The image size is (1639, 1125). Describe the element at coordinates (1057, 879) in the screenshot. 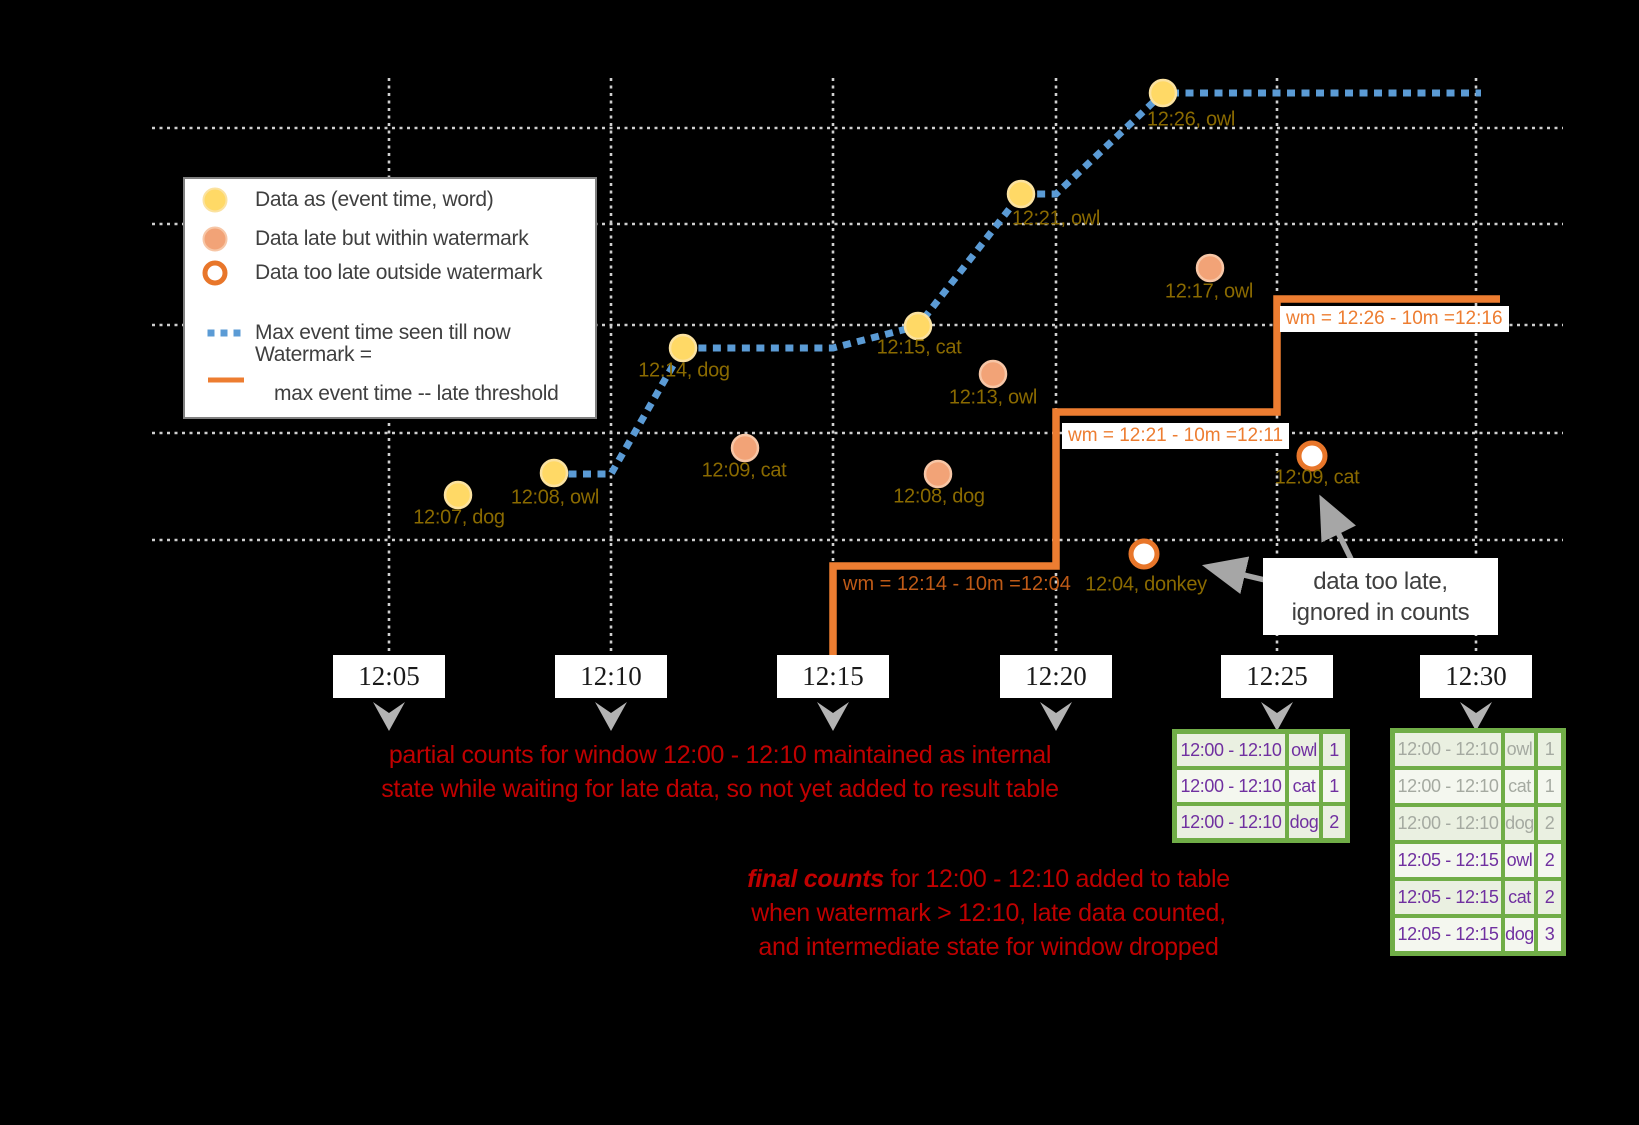

I see `annotation-final-rest: for 12:00 - 12:10 added to table` at that location.